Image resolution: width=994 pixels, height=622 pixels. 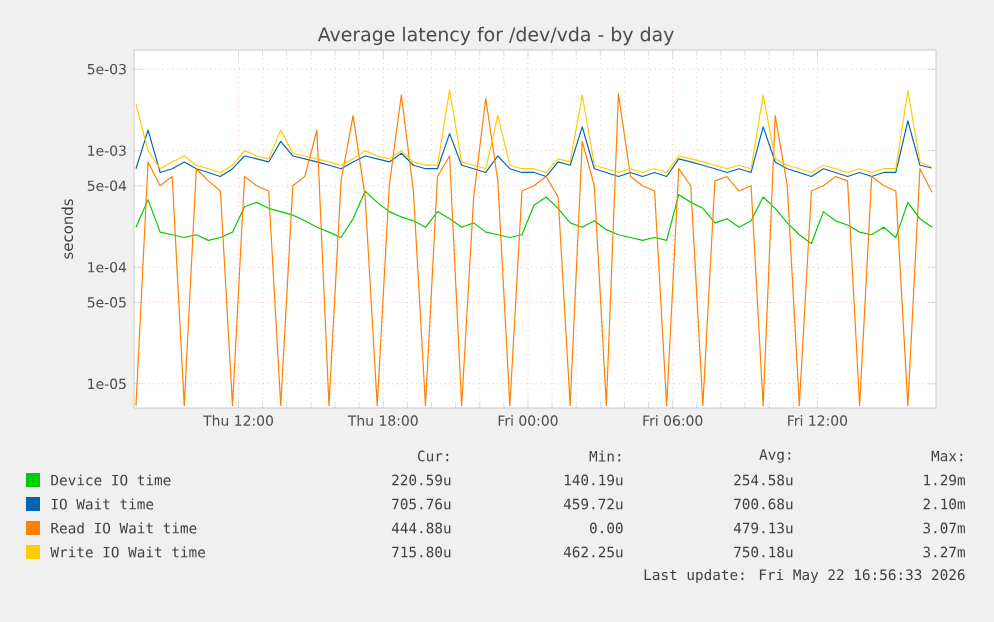 I want to click on chart-title: Average latency for /dev/vda - by day, so click(x=495, y=36).